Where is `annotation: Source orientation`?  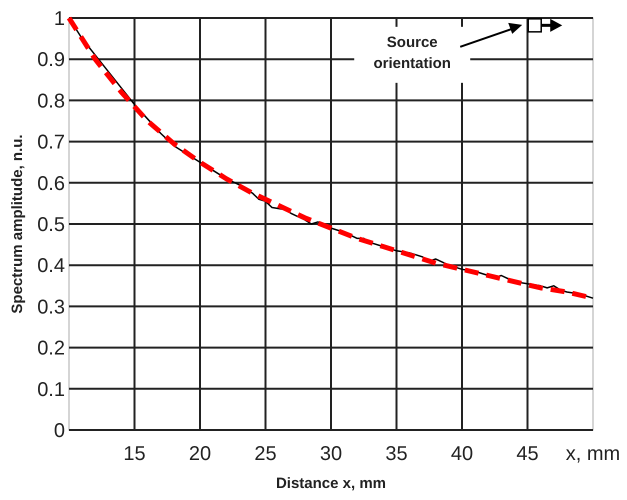
annotation: Source orientation is located at coordinates (412, 53).